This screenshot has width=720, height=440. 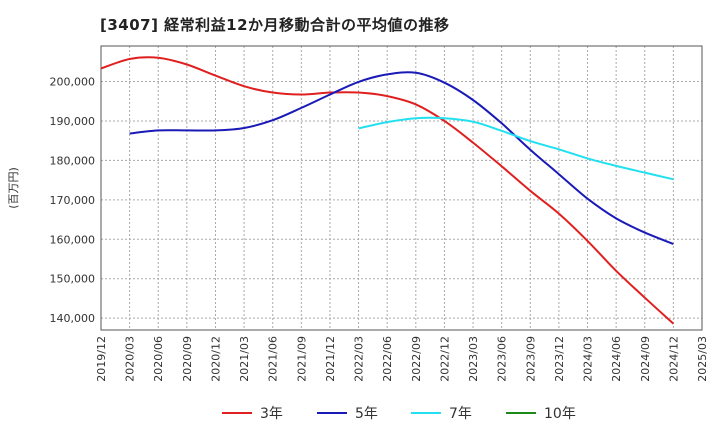 I want to click on x-tick-label: 2024/12, so click(x=673, y=359).